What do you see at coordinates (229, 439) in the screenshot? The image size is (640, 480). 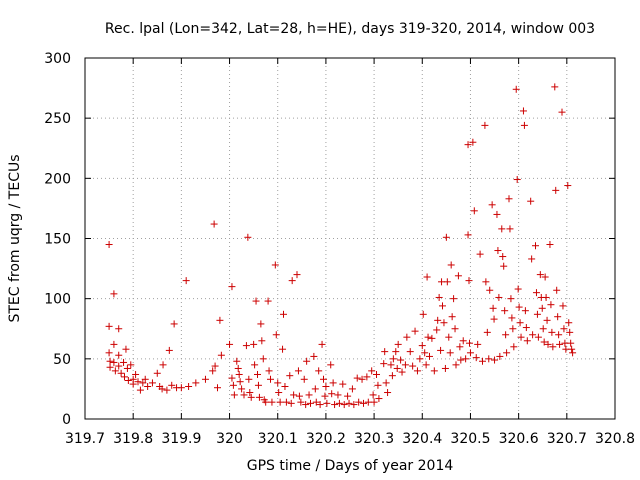 I see `x-tick-label: 320` at bounding box center [229, 439].